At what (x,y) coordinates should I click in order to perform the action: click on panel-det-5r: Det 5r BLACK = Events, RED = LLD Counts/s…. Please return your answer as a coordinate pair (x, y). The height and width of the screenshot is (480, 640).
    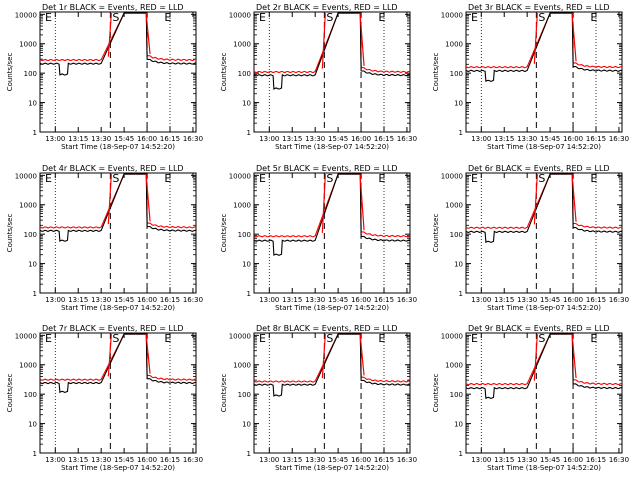
    Looking at the image, I should click on (318, 238).